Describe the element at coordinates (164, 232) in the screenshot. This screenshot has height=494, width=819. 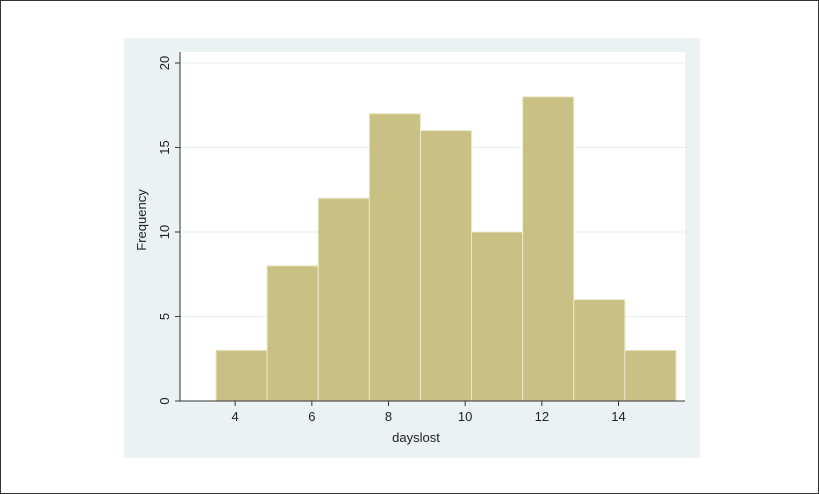
I see `y-tick-label: 10` at that location.